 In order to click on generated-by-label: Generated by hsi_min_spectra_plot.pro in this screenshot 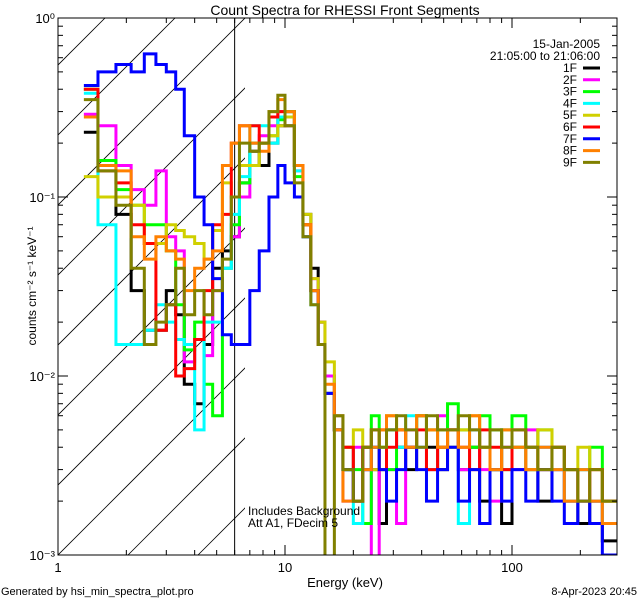, I will do `click(97, 592)`.